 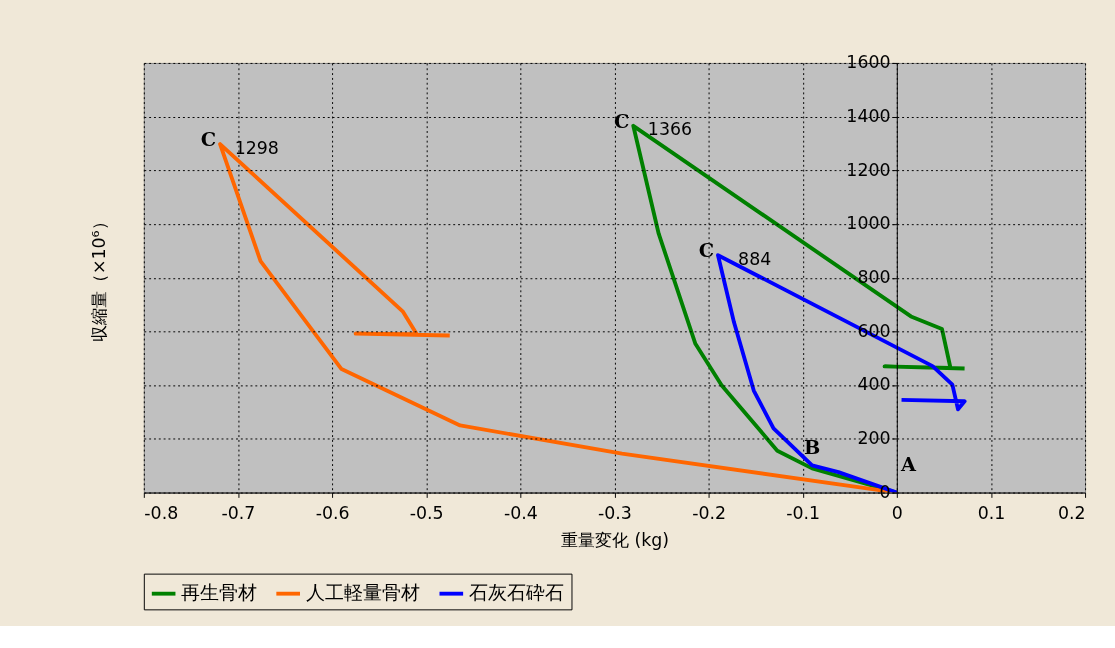 What do you see at coordinates (755, 258) in the screenshot?
I see `annotation: 884` at bounding box center [755, 258].